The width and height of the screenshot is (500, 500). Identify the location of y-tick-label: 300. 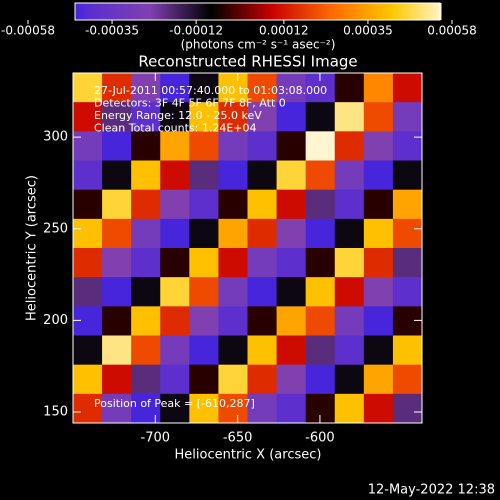
(55, 137).